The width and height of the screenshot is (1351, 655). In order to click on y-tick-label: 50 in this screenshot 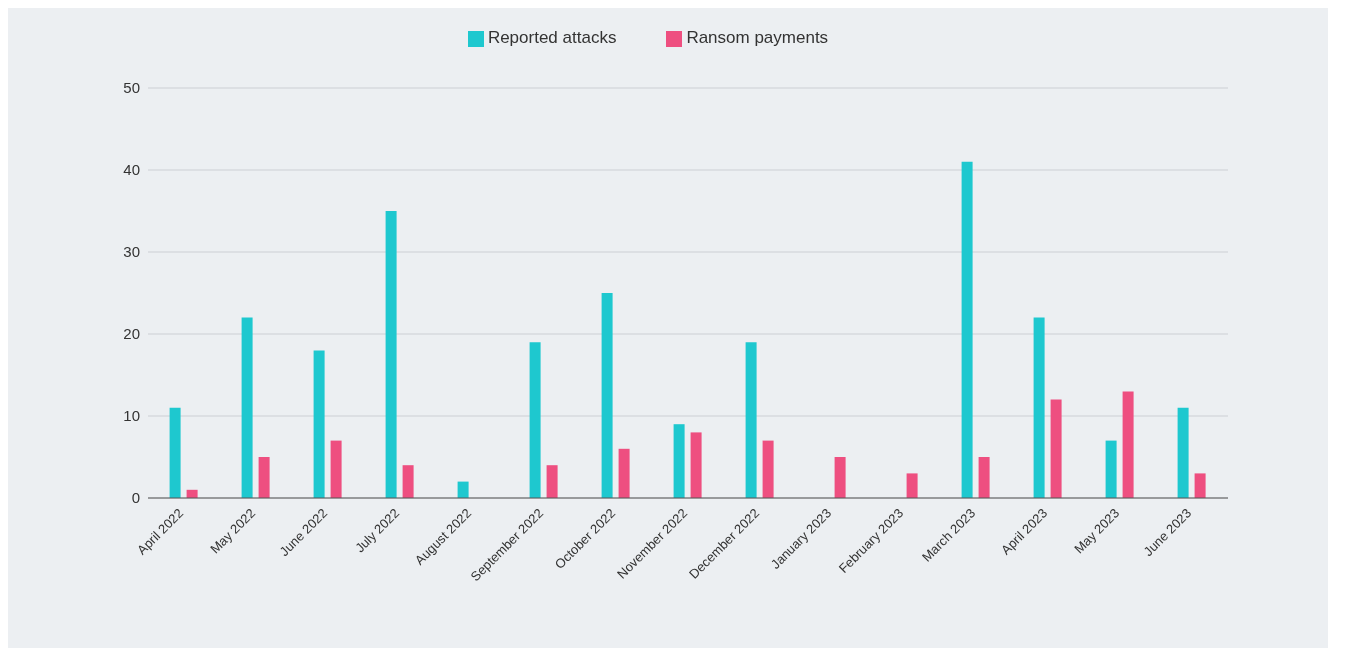, I will do `click(131, 88)`.